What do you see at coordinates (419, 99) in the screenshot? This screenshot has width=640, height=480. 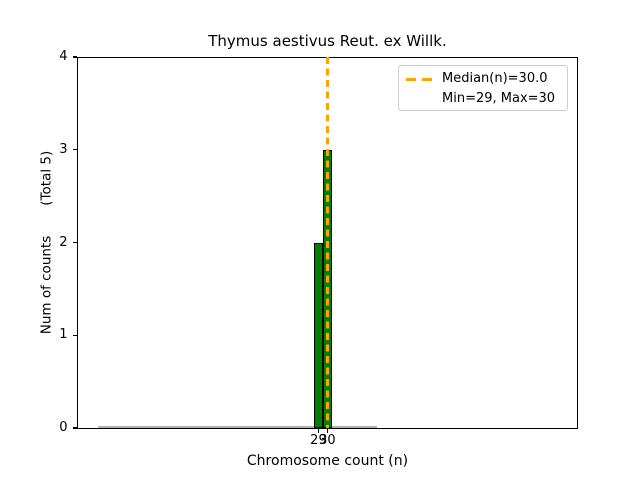 I see `legend-handle-spacer` at bounding box center [419, 99].